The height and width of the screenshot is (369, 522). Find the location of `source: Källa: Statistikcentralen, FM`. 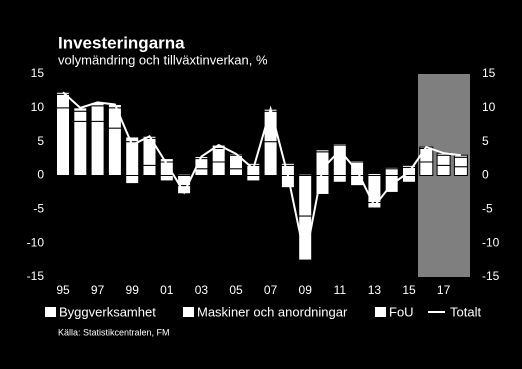

source: Källa: Statistikcentralen, FM is located at coordinates (114, 332).